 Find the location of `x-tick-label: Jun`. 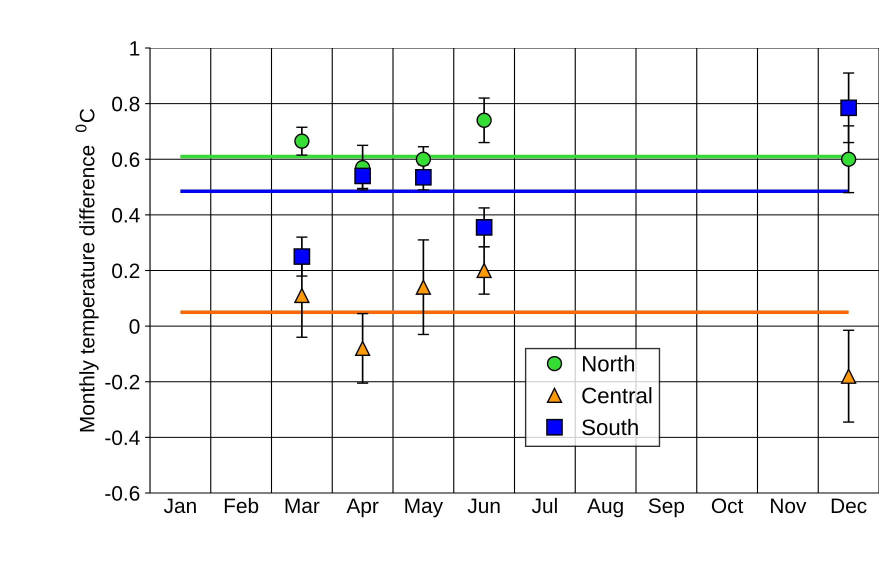

x-tick-label: Jun is located at coordinates (484, 506).